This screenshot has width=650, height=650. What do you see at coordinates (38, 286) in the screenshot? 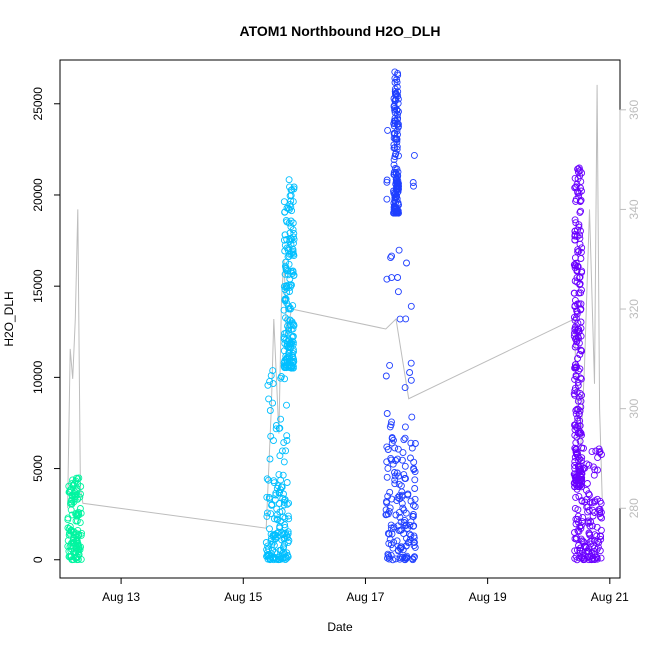
I see `y-tick-label: 15000` at bounding box center [38, 286].